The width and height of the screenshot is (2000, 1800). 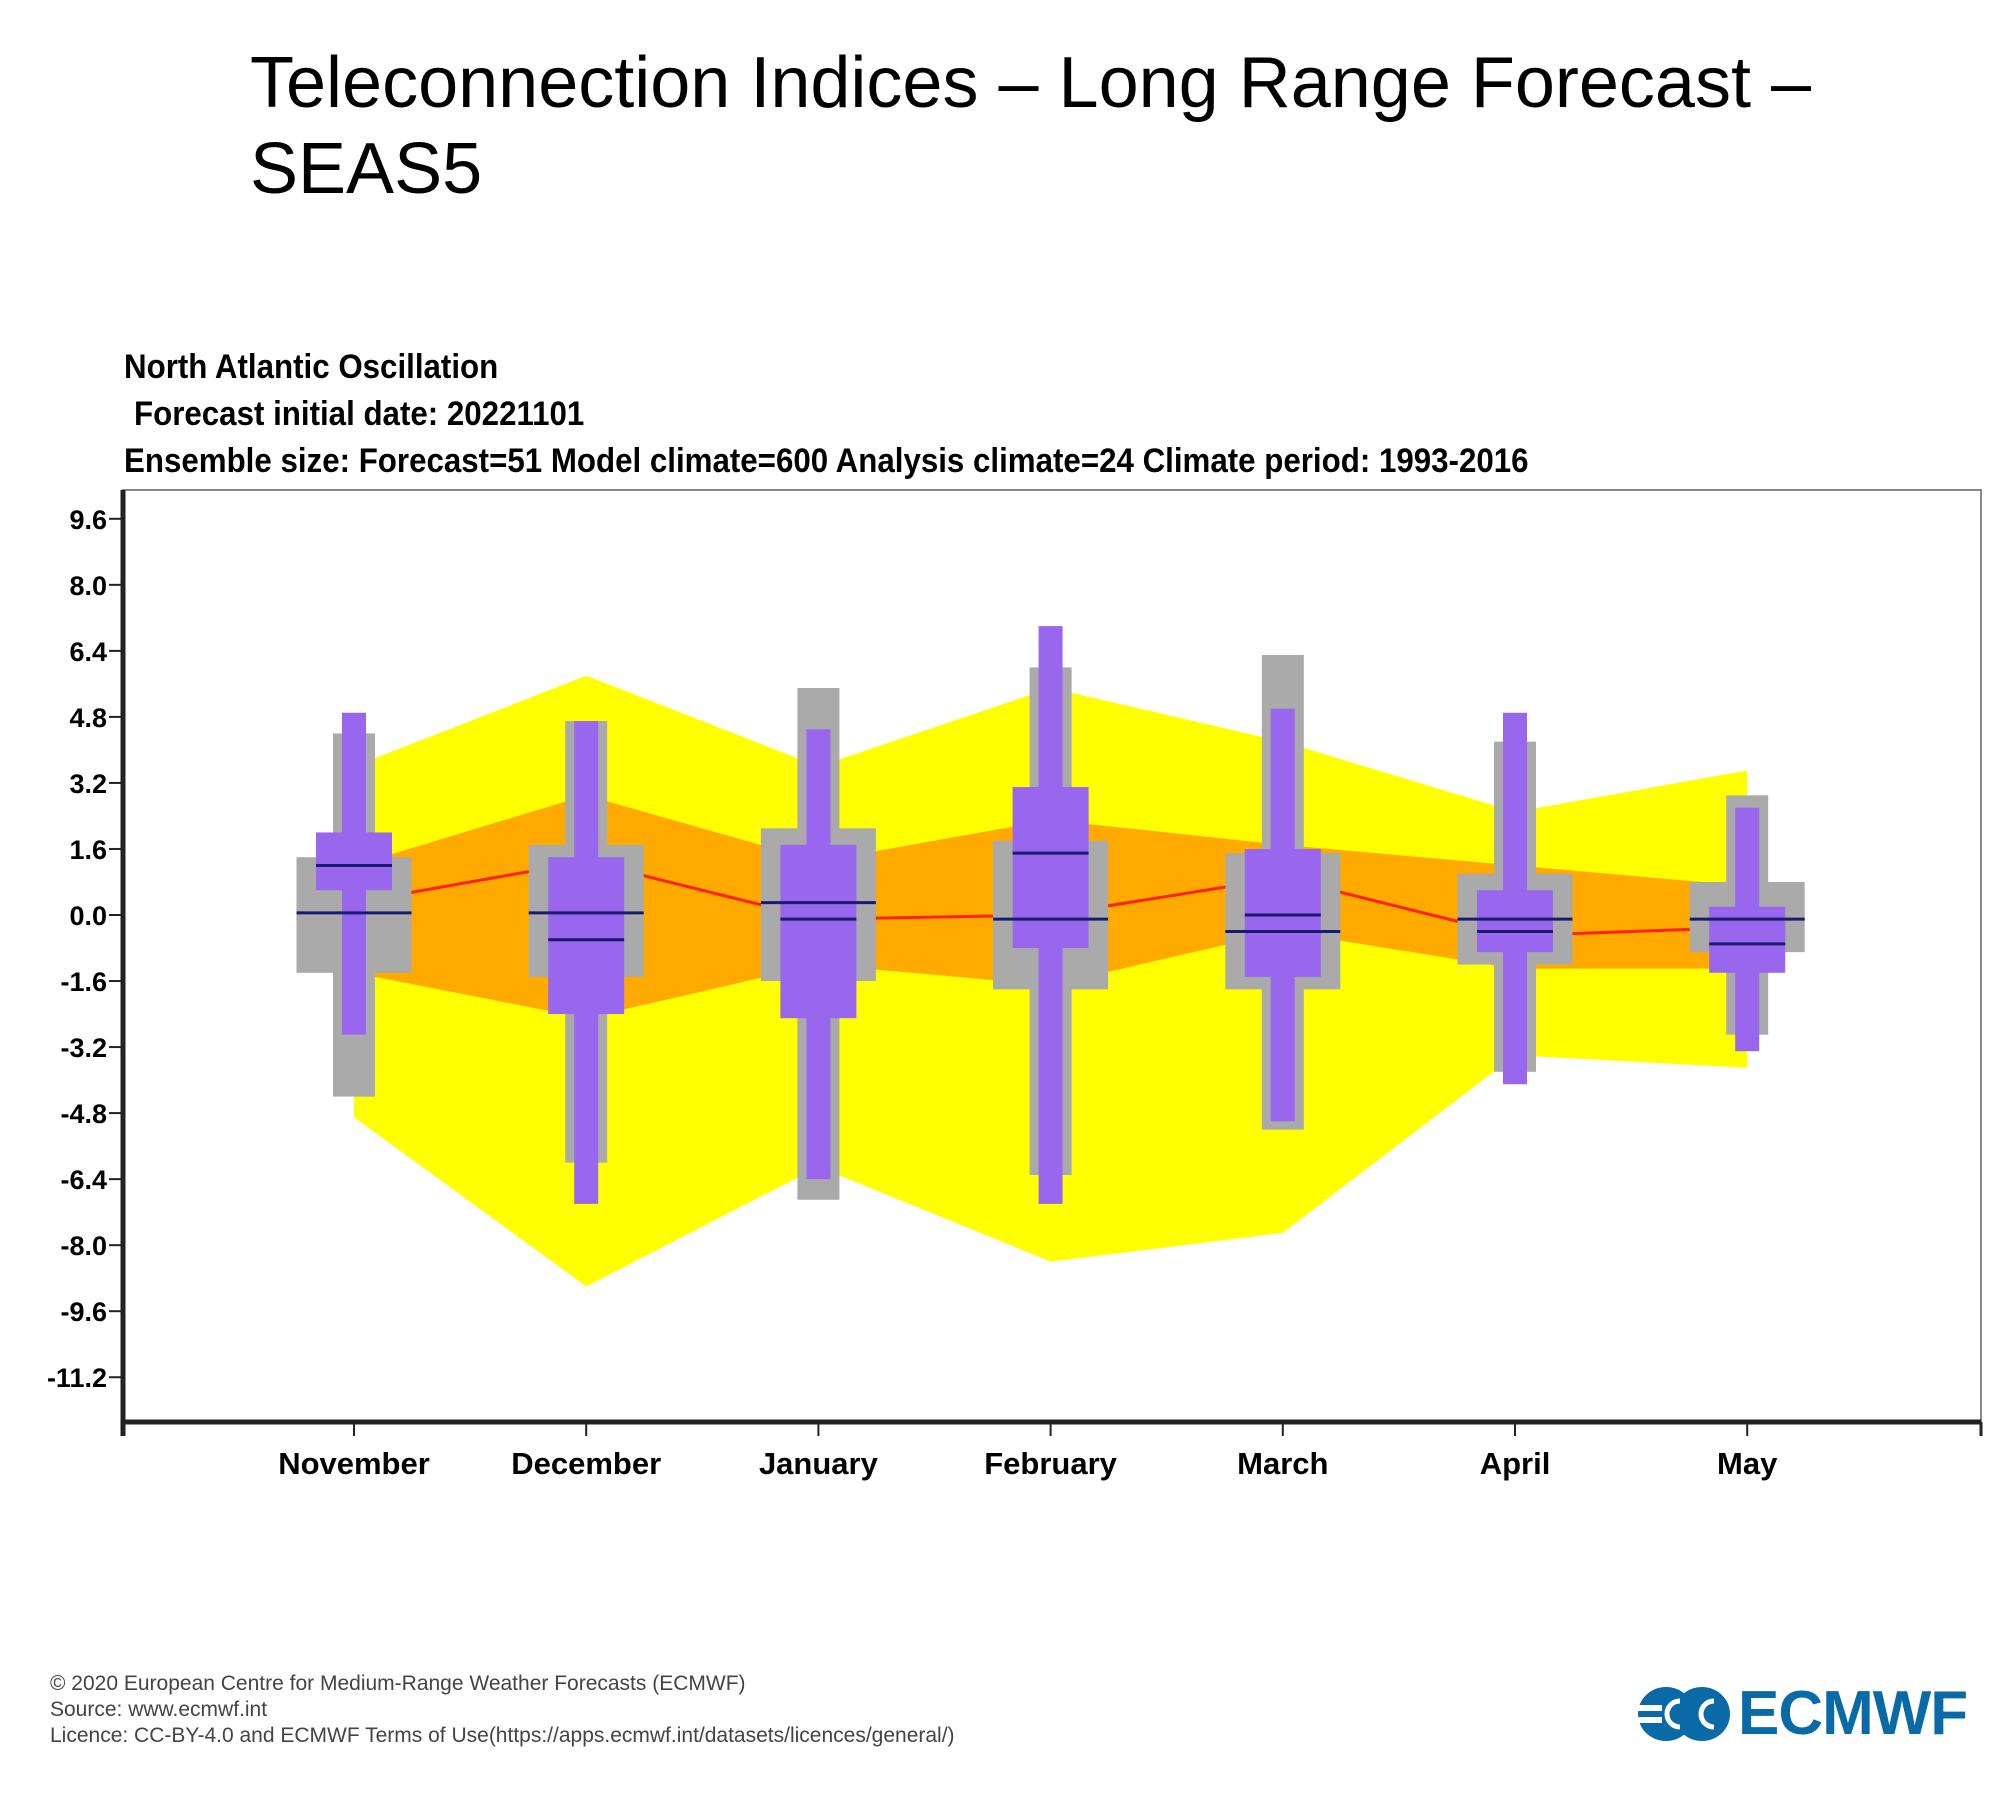 What do you see at coordinates (1747, 1463) in the screenshot?
I see `x-tick-label: May` at bounding box center [1747, 1463].